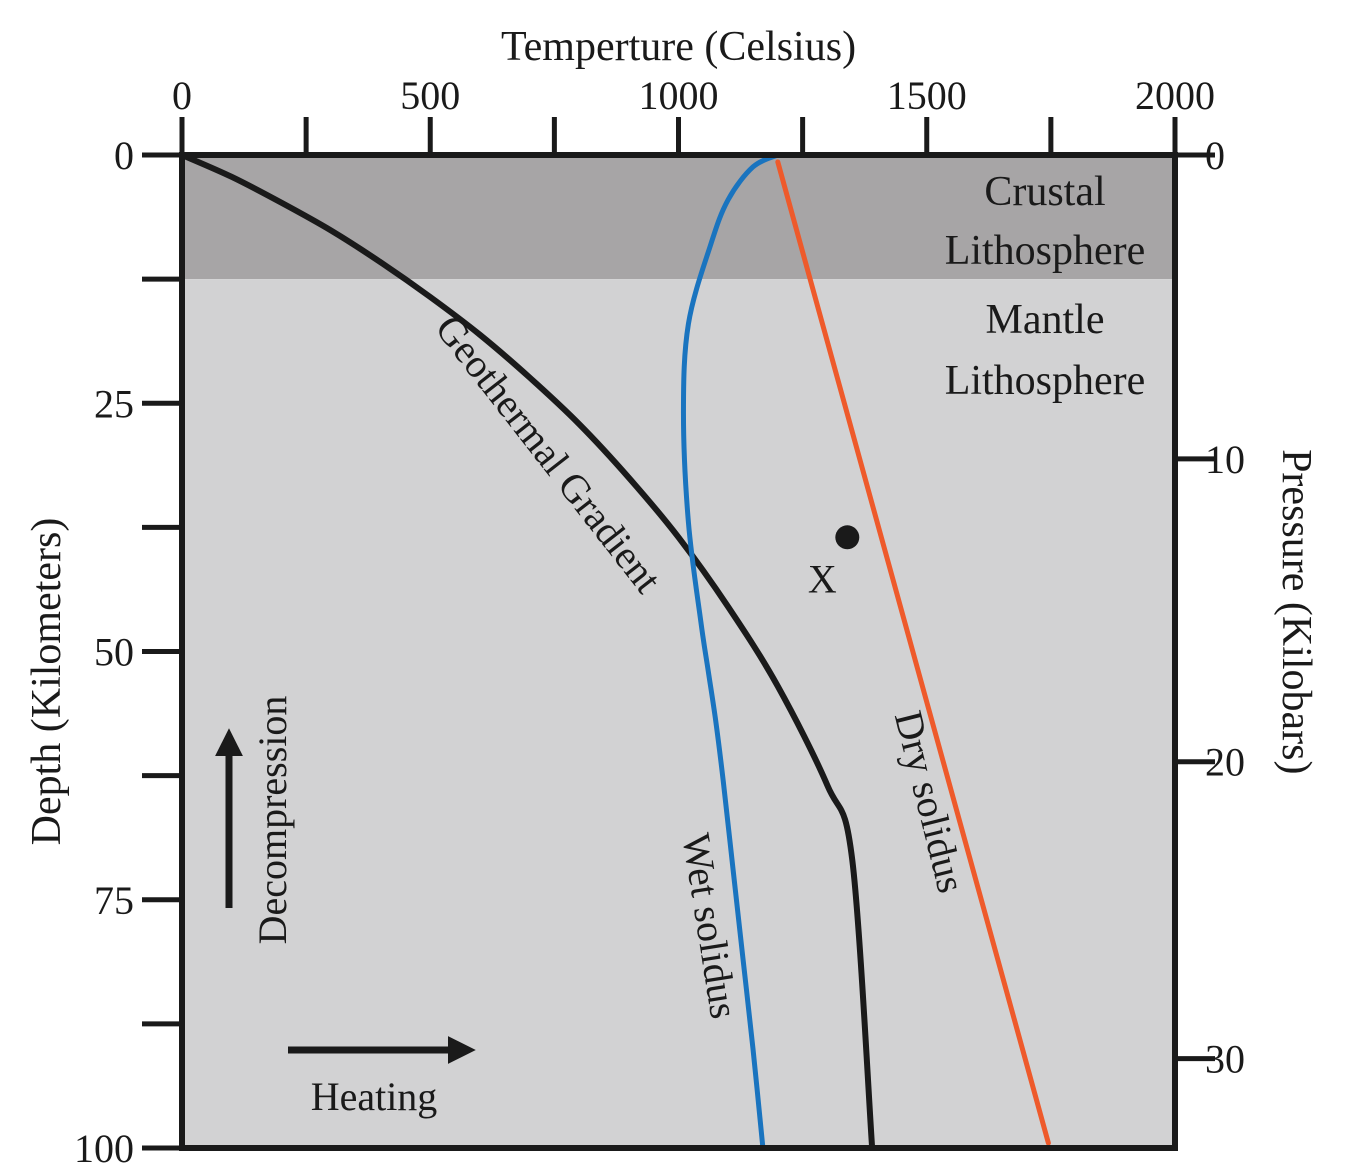 This screenshot has width=1355, height=1176. Describe the element at coordinates (430, 95) in the screenshot. I see `x-tick-label-1: 500` at that location.